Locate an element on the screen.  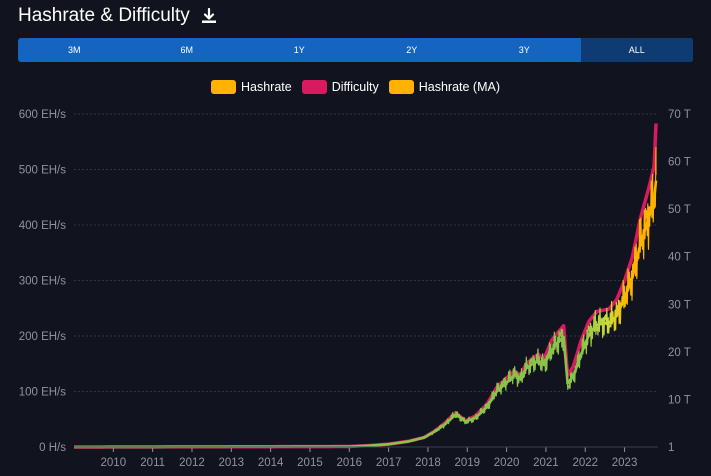
legend-label-difficulty: Difficulty is located at coordinates (355, 87).